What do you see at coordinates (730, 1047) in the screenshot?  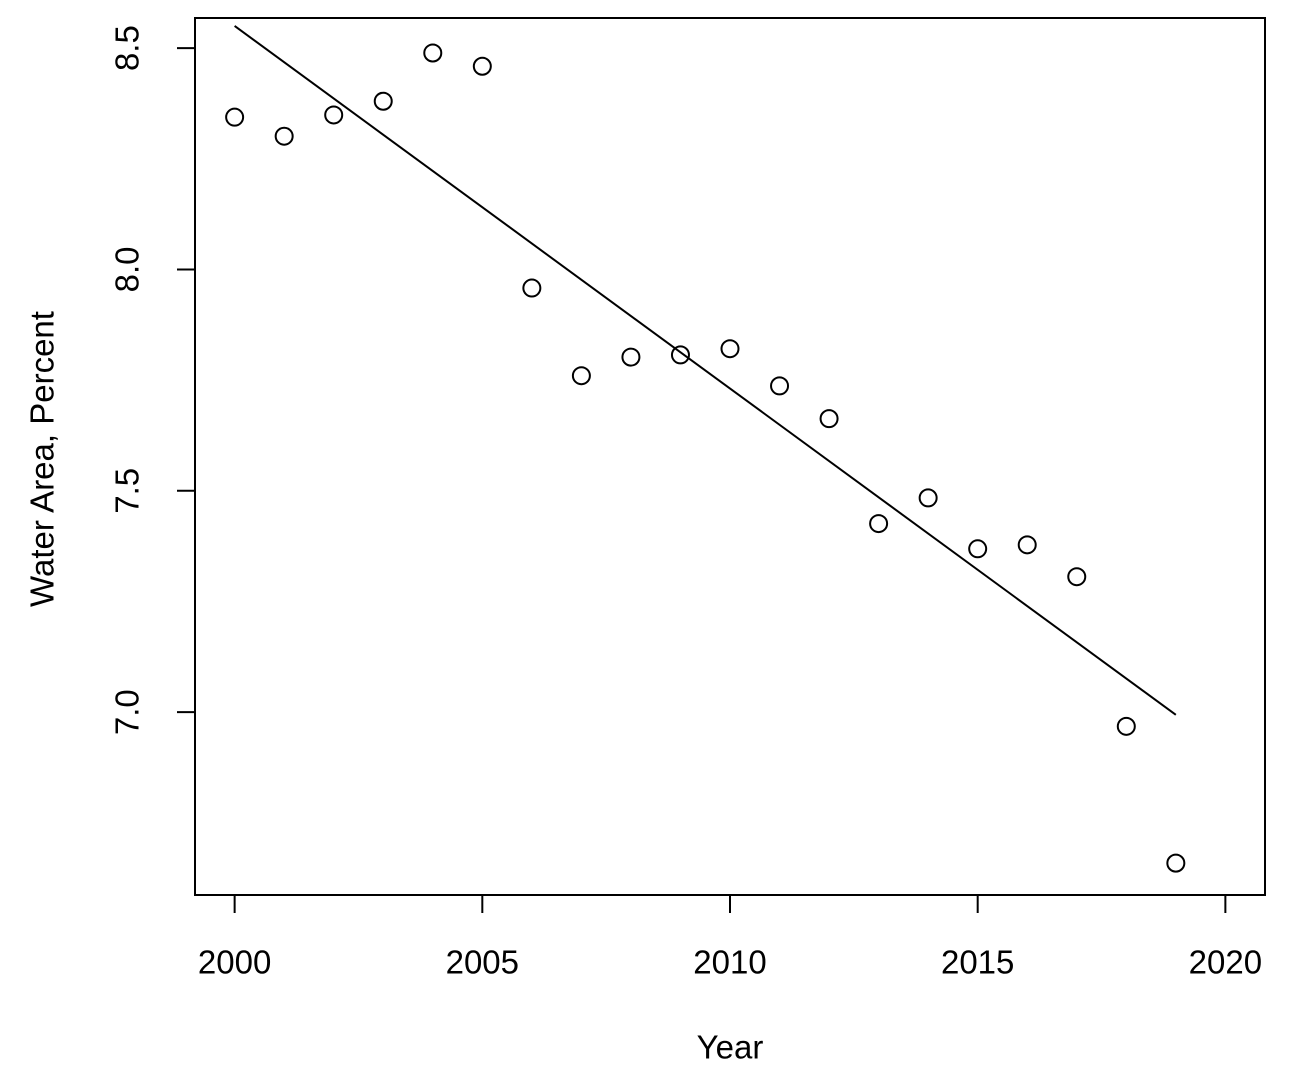 I see `x-axis-label: Year` at bounding box center [730, 1047].